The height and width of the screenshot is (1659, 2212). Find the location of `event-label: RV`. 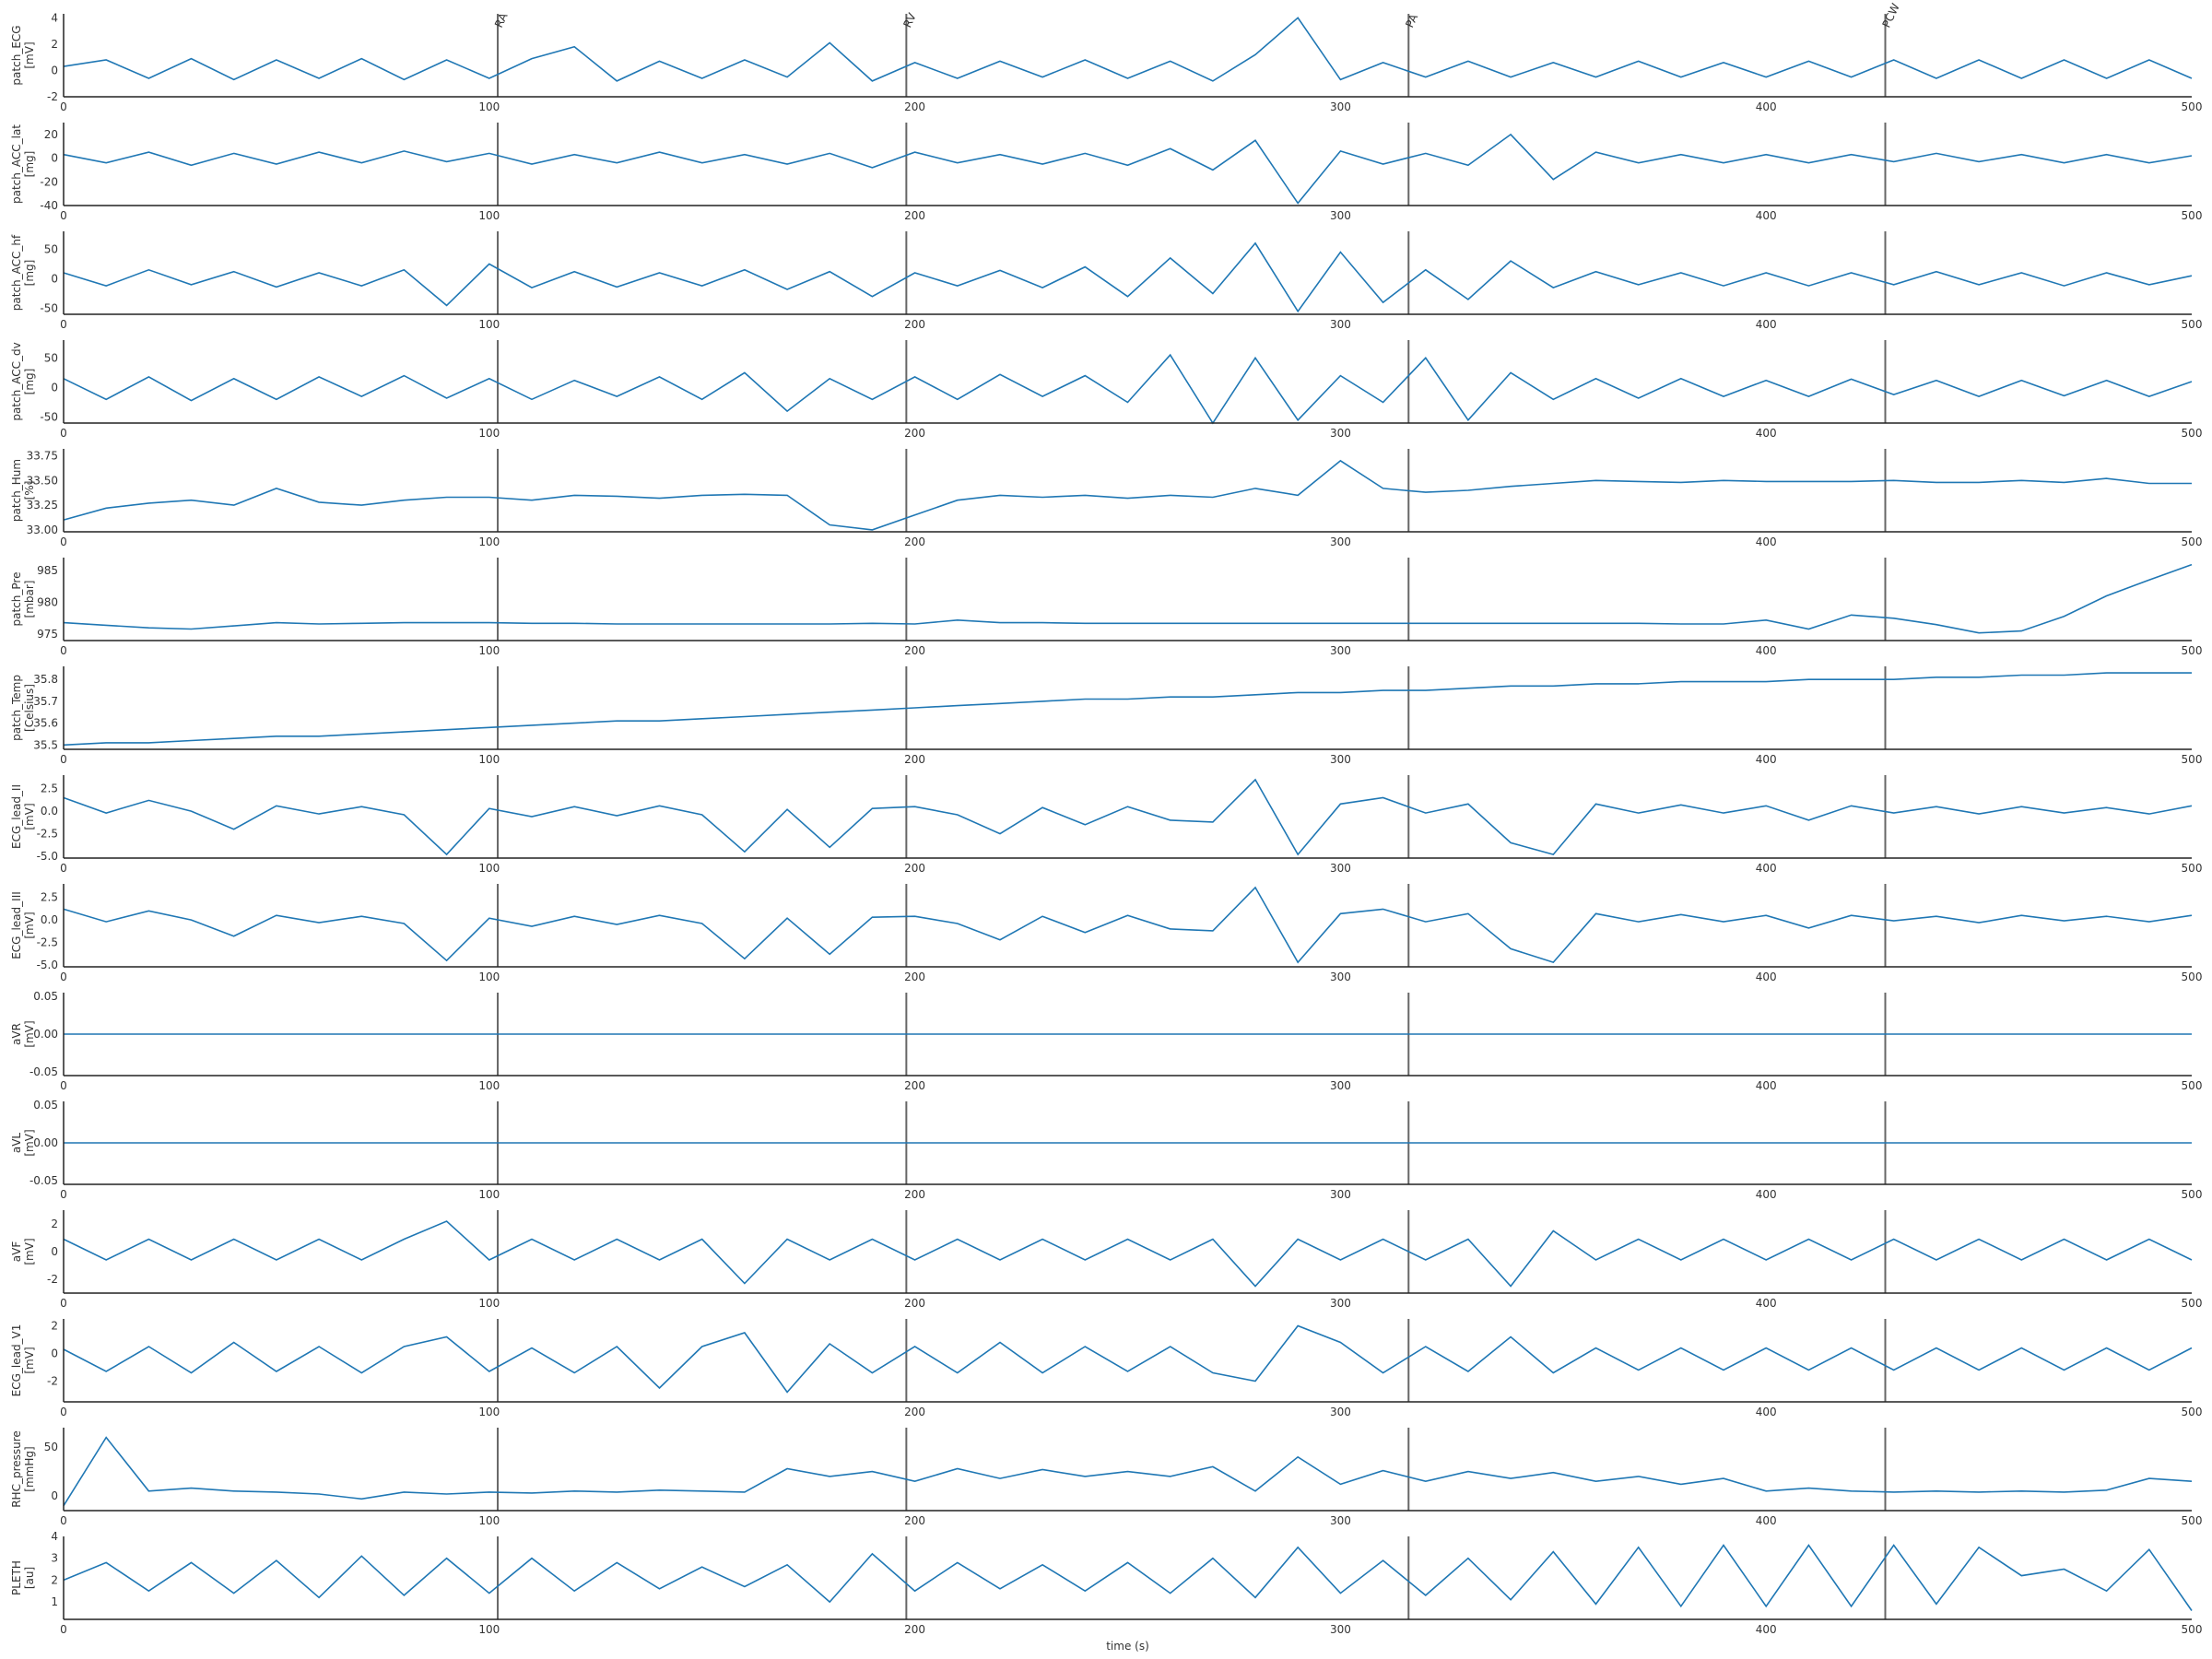

event-label: RV is located at coordinates (909, 19).